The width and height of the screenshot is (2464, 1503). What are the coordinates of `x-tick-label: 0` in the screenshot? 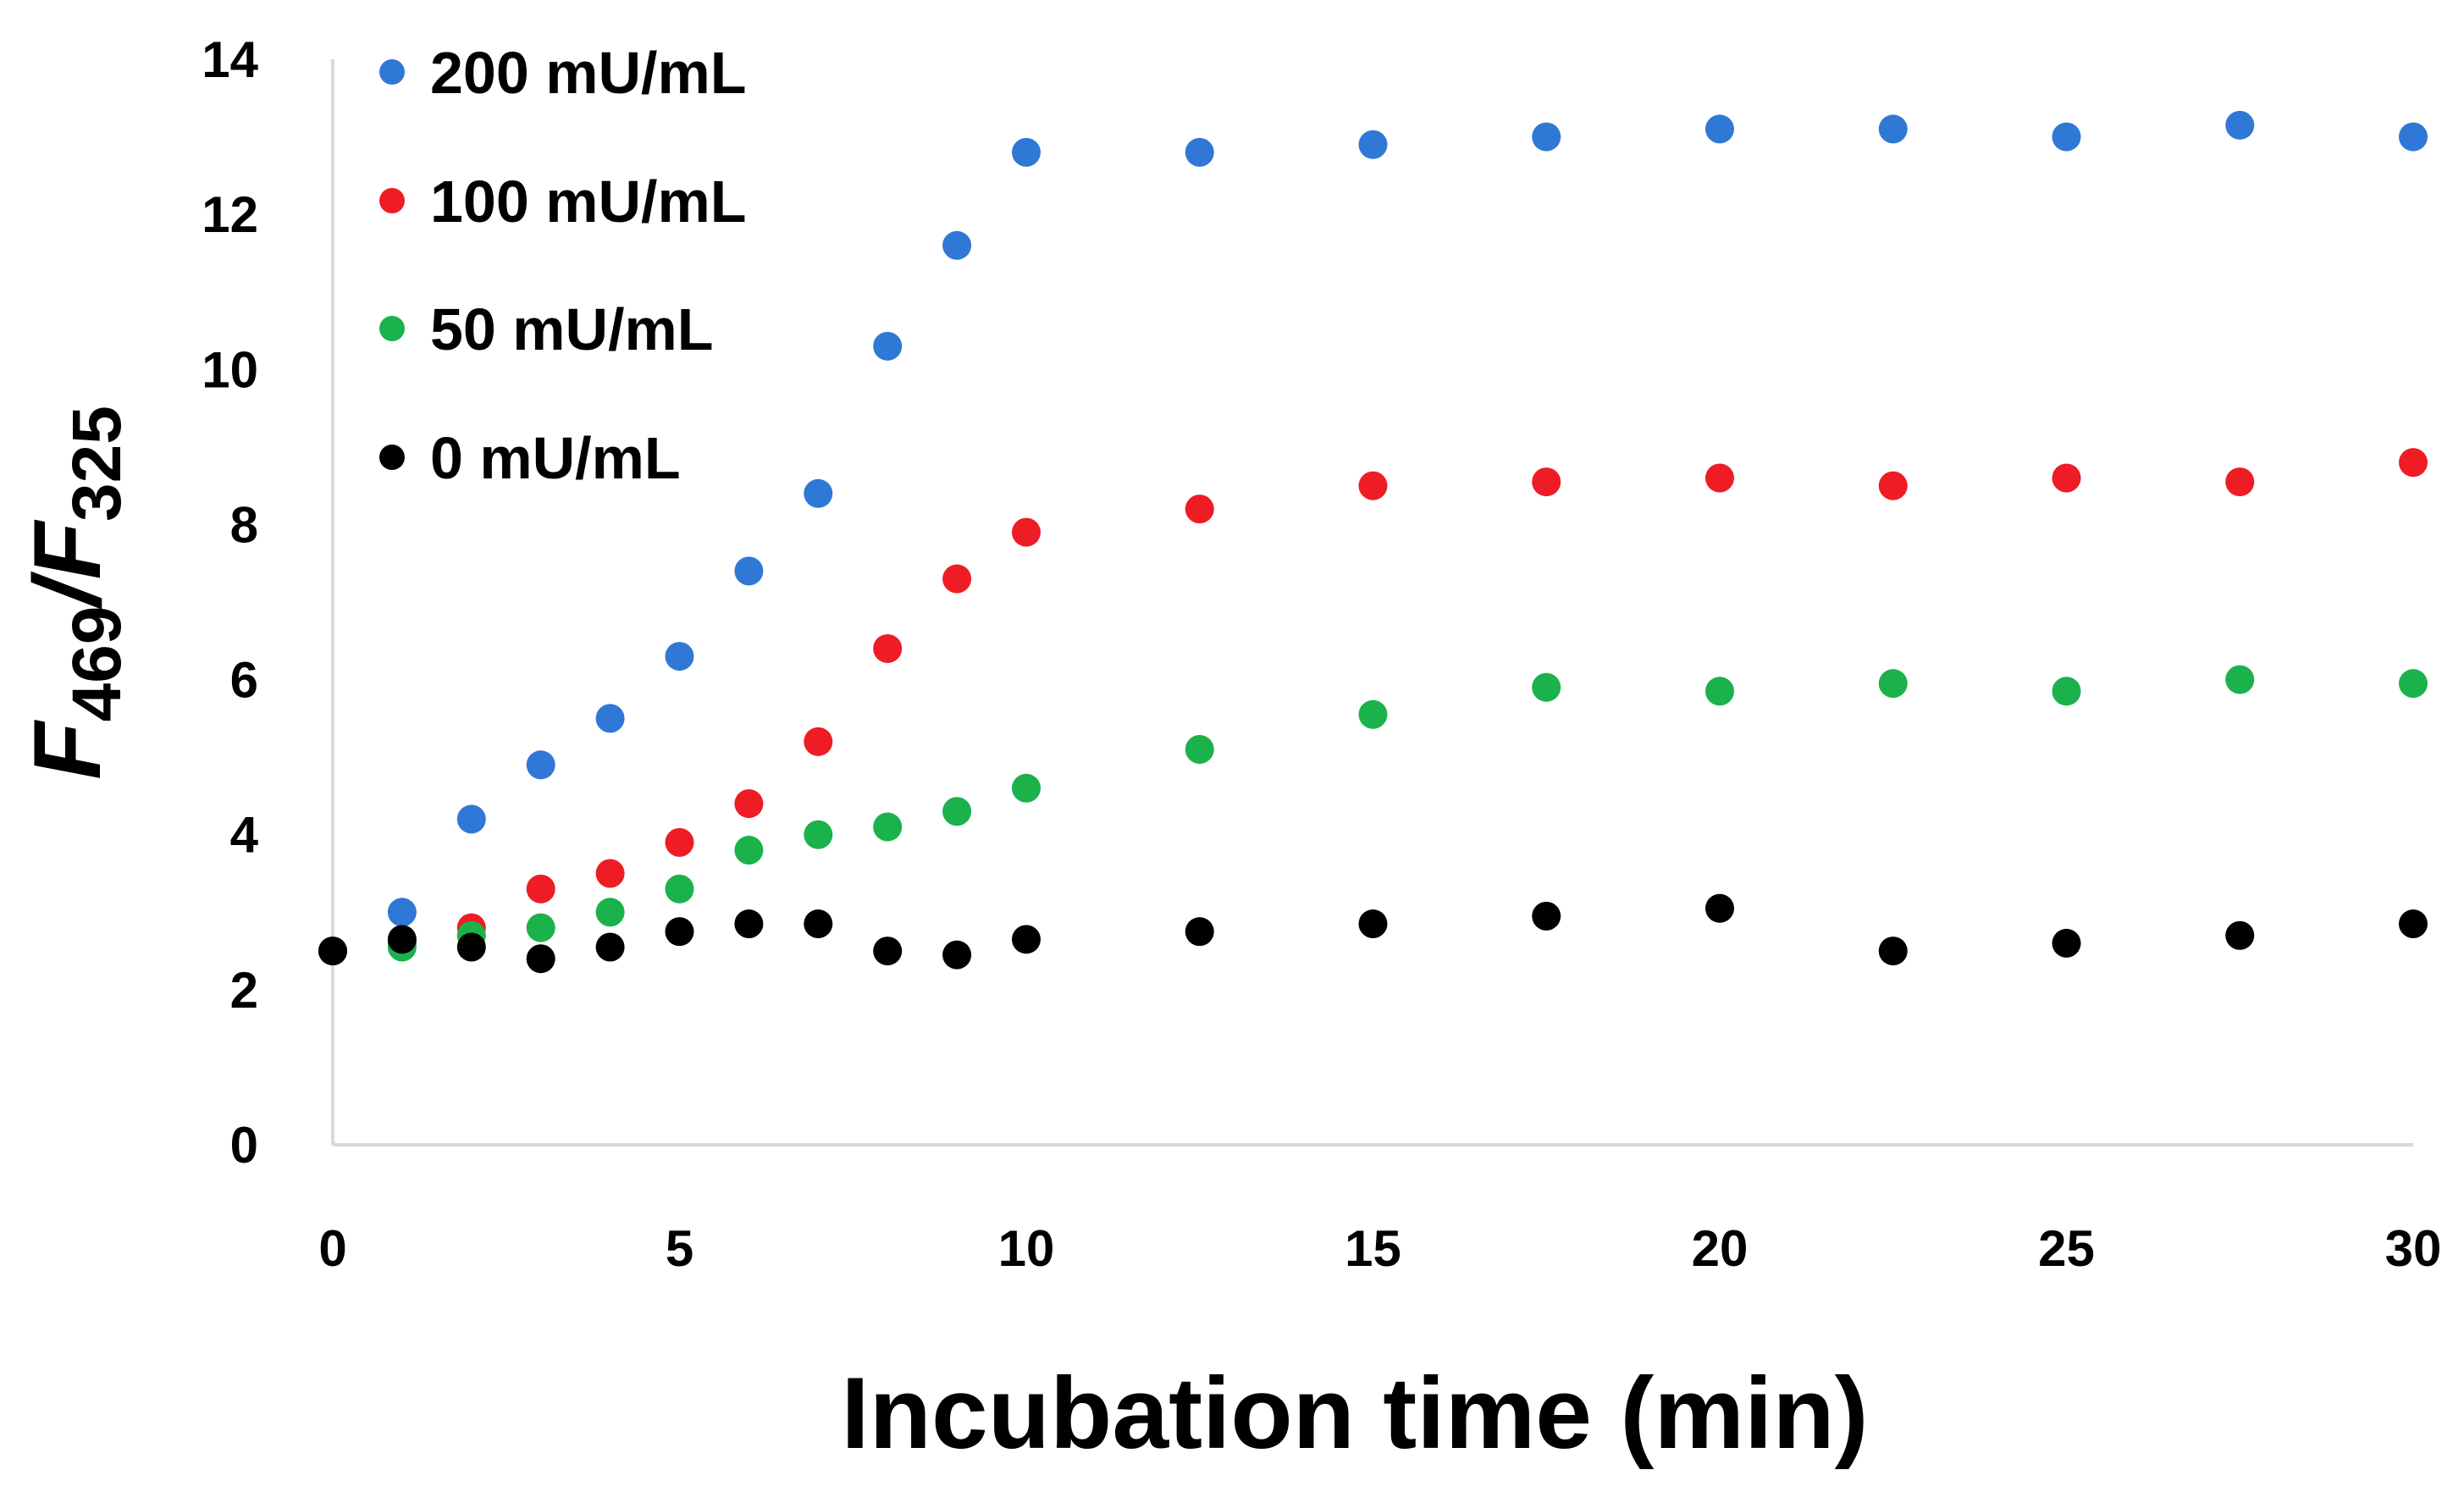 It's located at (332, 1248).